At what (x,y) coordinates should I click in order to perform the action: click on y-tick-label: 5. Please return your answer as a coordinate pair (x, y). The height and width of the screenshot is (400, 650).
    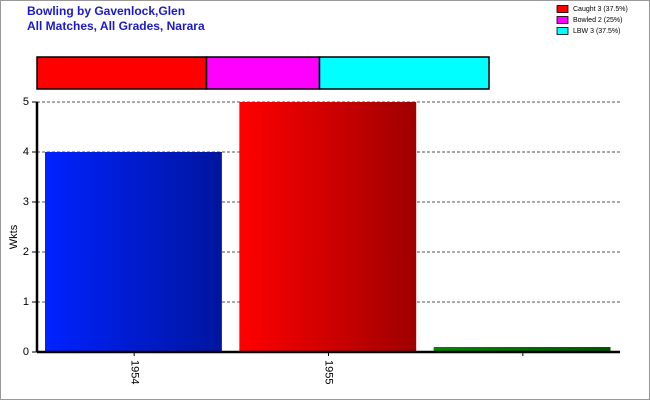
    Looking at the image, I should click on (26, 102).